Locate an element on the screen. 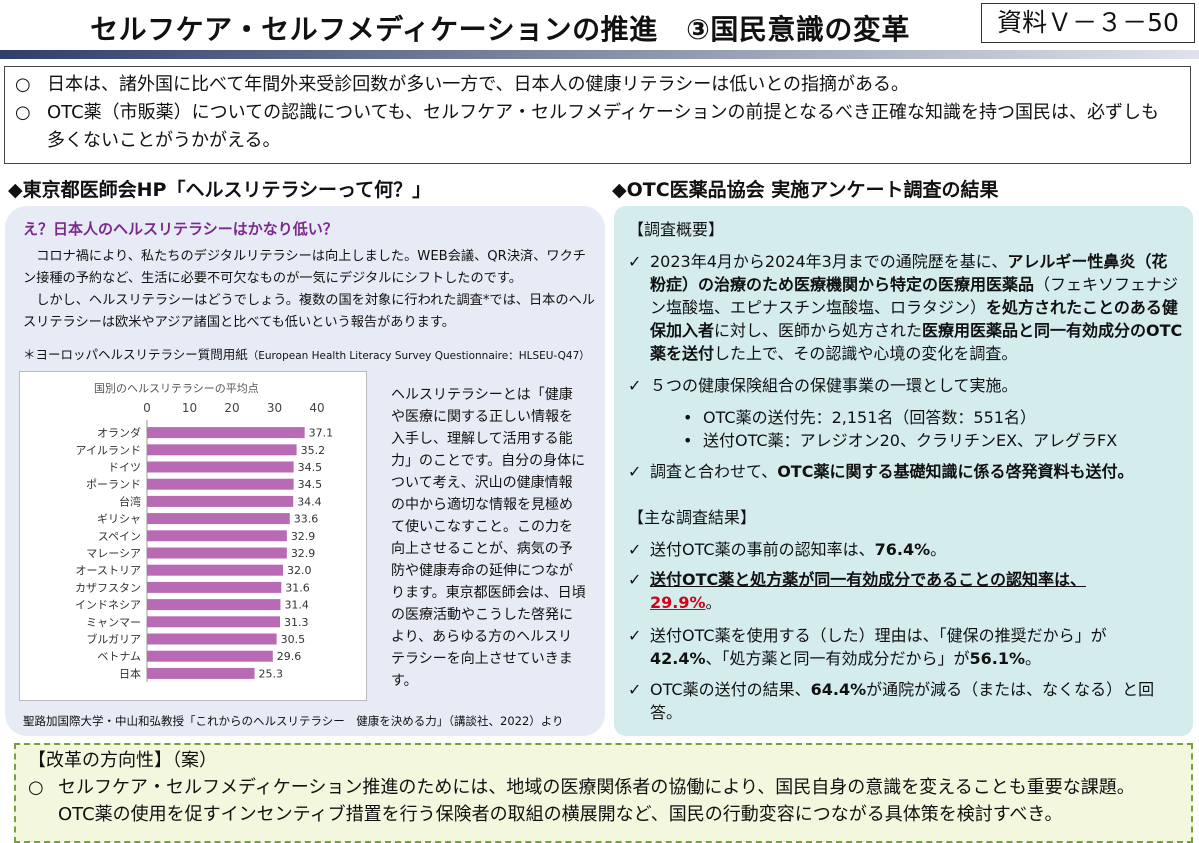 The image size is (1199, 843). r2-b-highlight: 29.9% is located at coordinates (678, 602).